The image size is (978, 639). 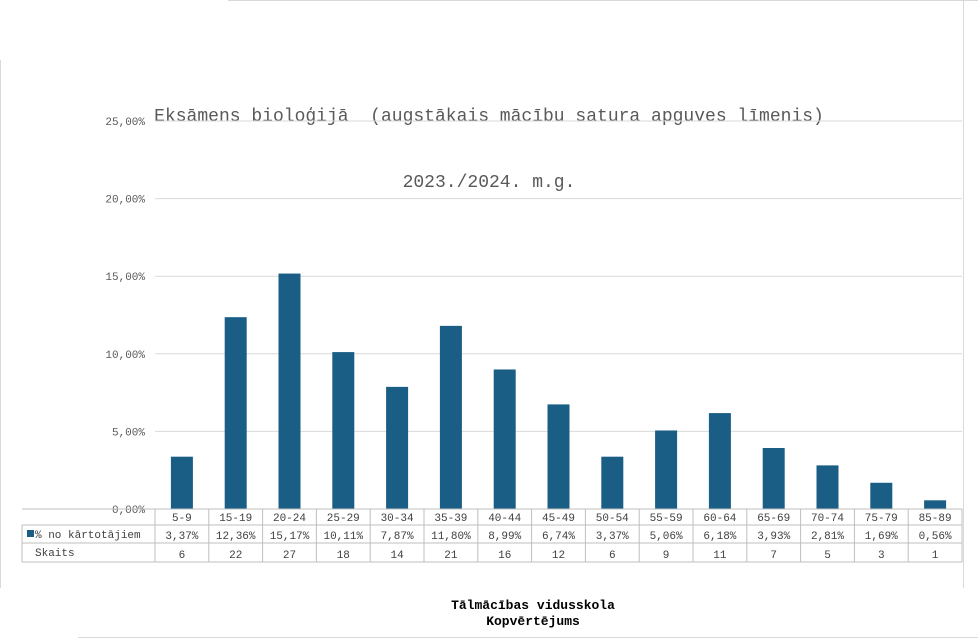 I want to click on table-cell: 21, so click(x=451, y=556).